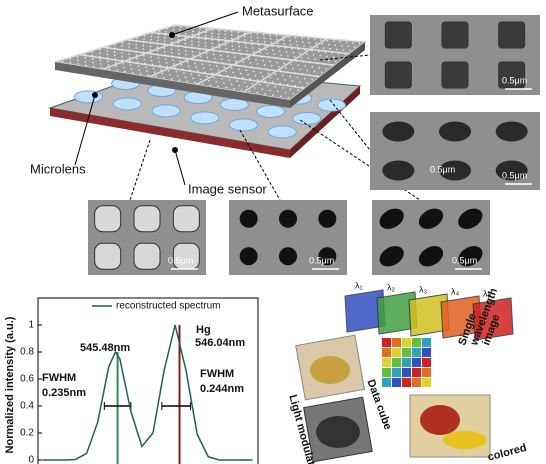 Image resolution: width=546 pixels, height=464 pixels. I want to click on y-tick-label: 1, so click(31, 325).